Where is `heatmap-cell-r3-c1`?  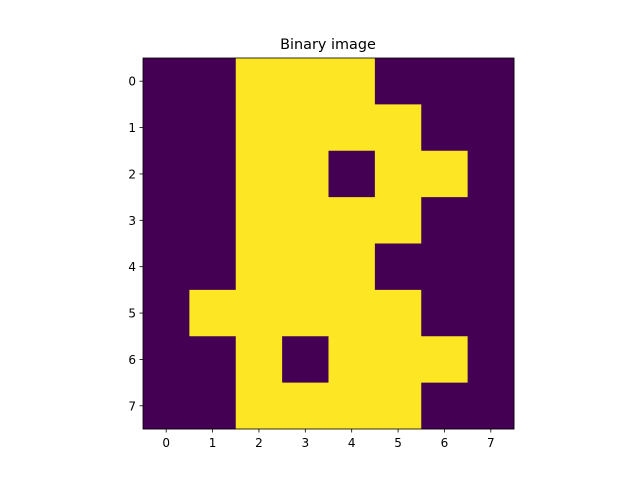
heatmap-cell-r3-c1 is located at coordinates (212, 220).